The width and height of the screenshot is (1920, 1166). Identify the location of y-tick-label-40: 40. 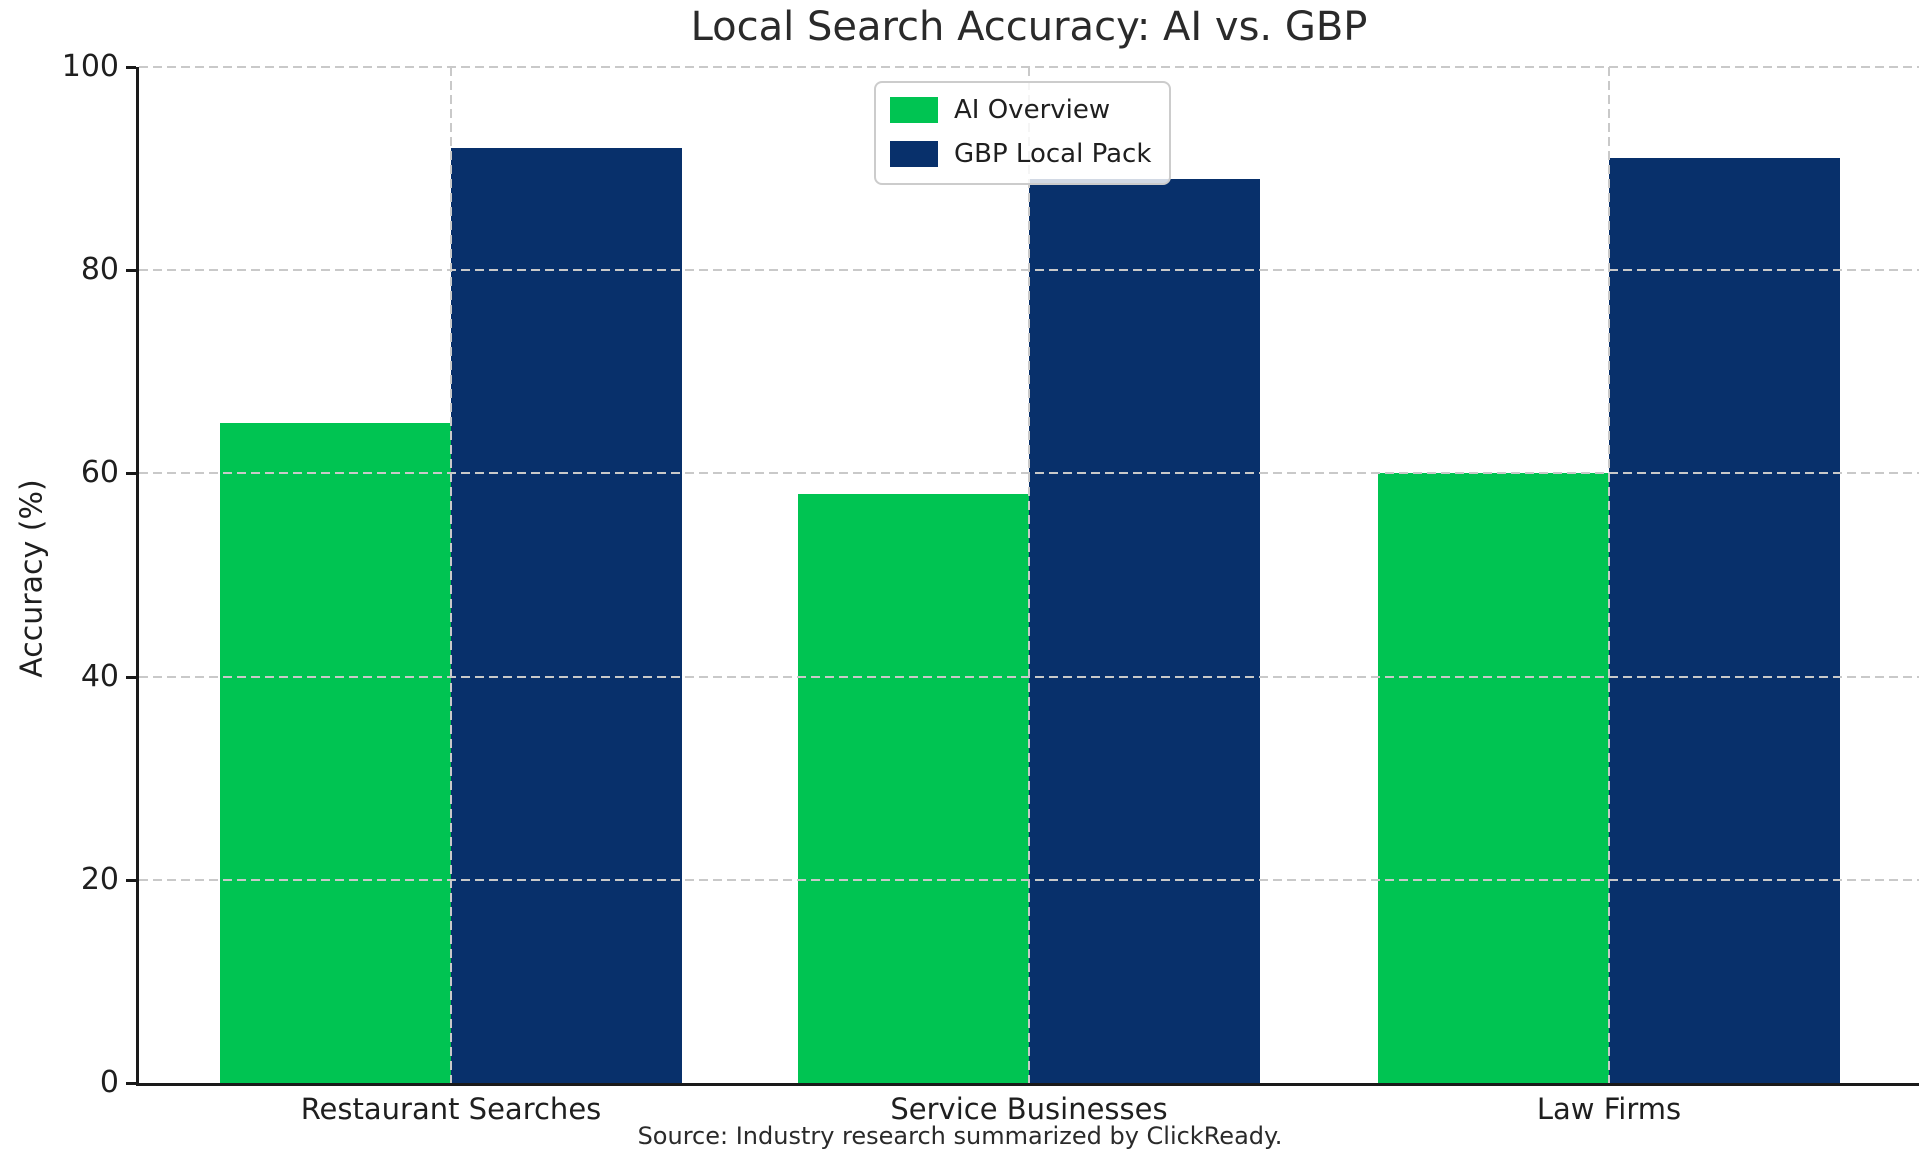
(99, 676).